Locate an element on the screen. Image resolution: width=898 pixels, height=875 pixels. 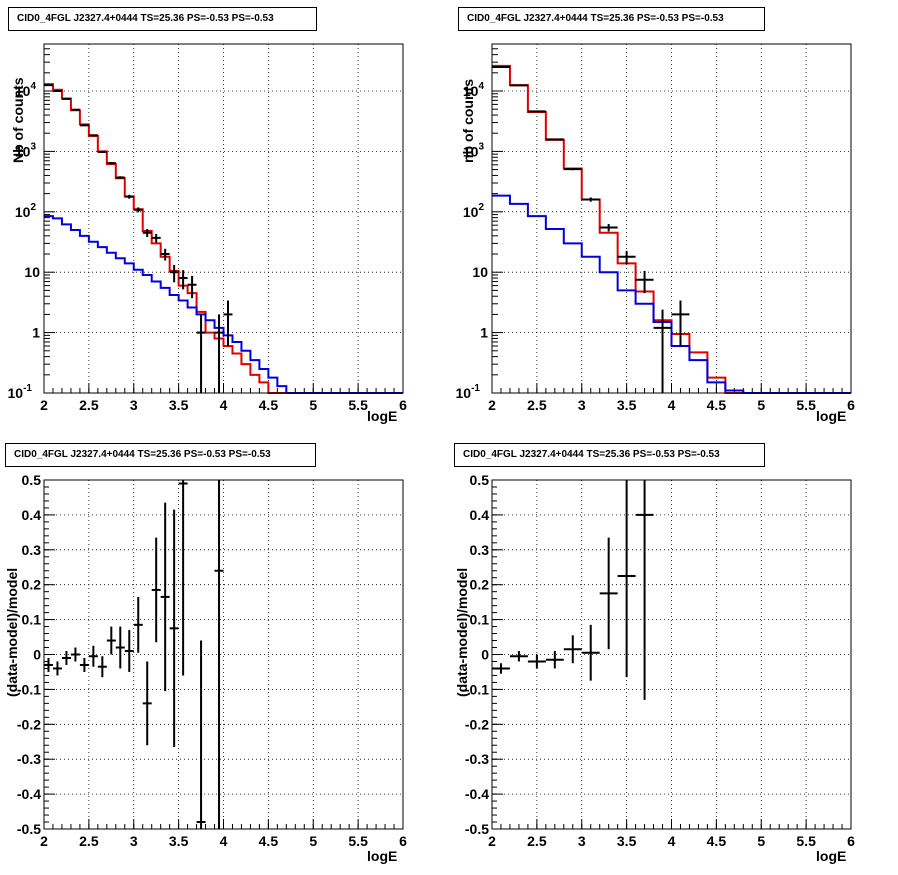
y-axis-label: Nb of counts is located at coordinates (18, 120).